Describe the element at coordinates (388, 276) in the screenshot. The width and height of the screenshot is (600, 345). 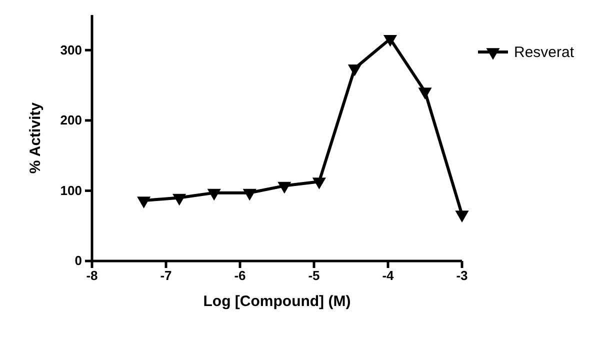
I see `x-tick-label: -4` at that location.